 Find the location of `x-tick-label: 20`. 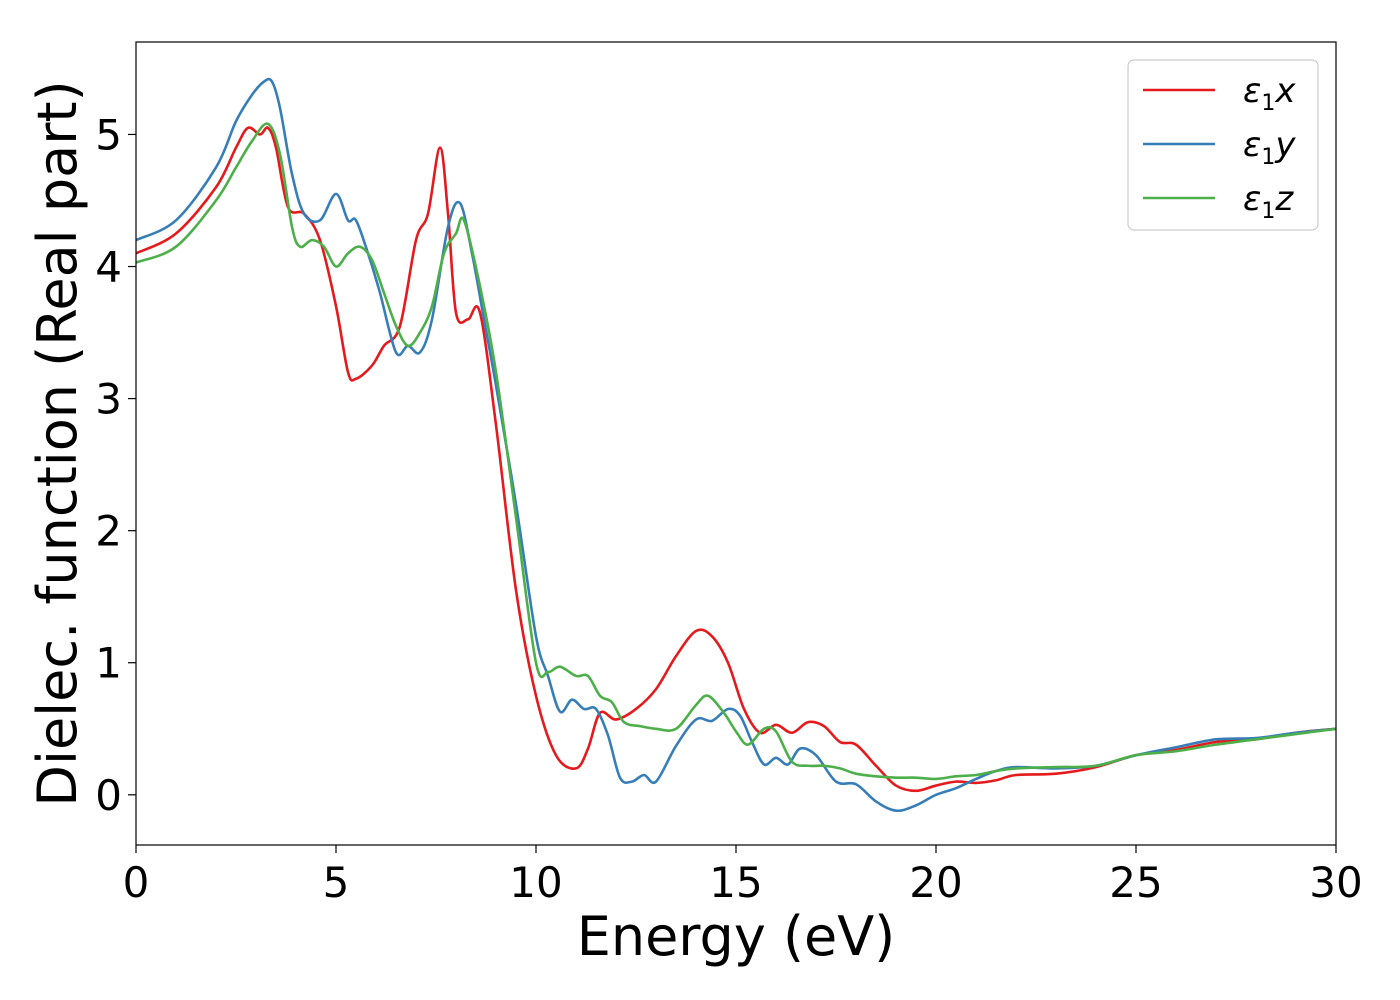

x-tick-label: 20 is located at coordinates (935, 882).